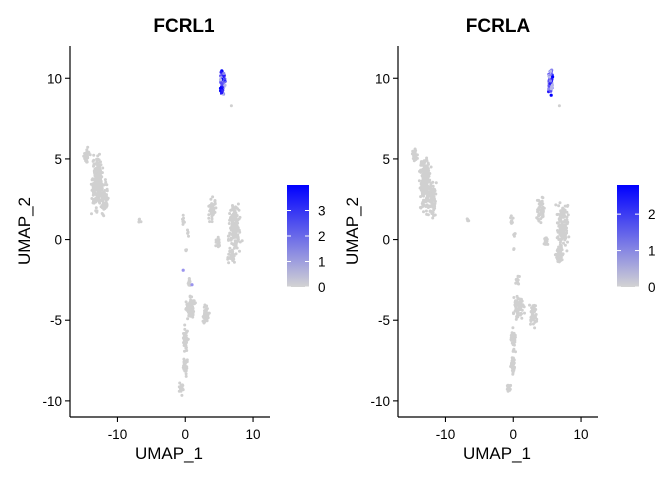 The height and width of the screenshot is (480, 672). Describe the element at coordinates (382, 78) in the screenshot. I see `y-tick-label: 10` at that location.